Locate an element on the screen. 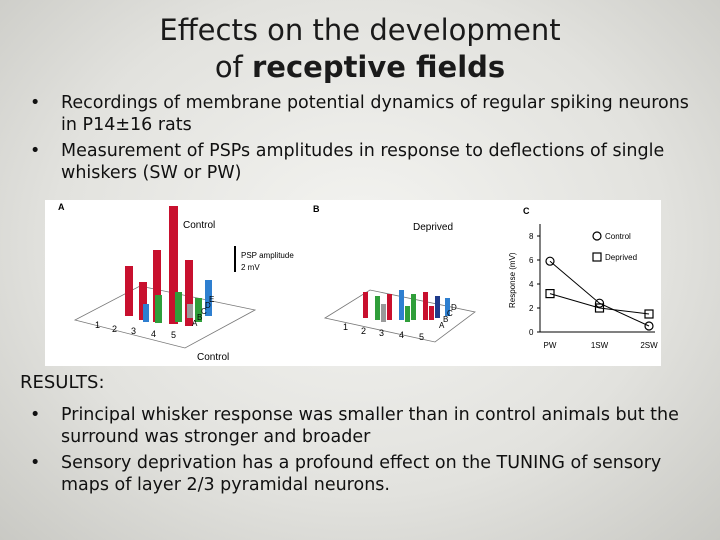  panel-b-letter: B is located at coordinates (316, 209).